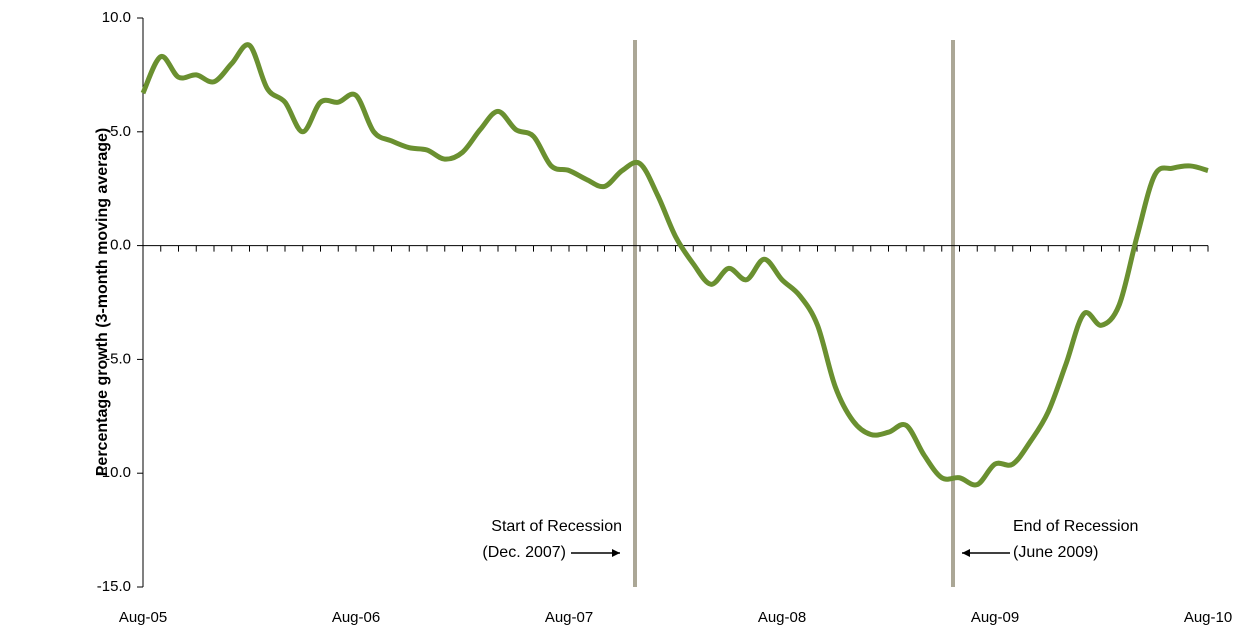 The image size is (1248, 637). What do you see at coordinates (120, 131) in the screenshot?
I see `y-tick-label: 5.0` at bounding box center [120, 131].